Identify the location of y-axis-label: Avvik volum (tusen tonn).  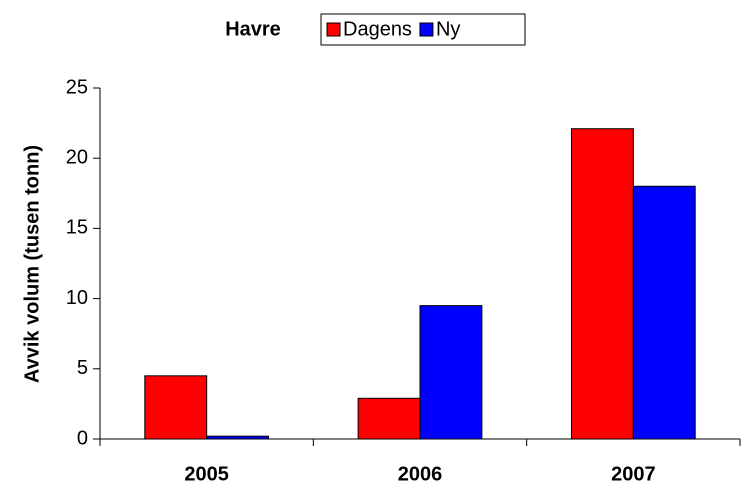
(32, 264).